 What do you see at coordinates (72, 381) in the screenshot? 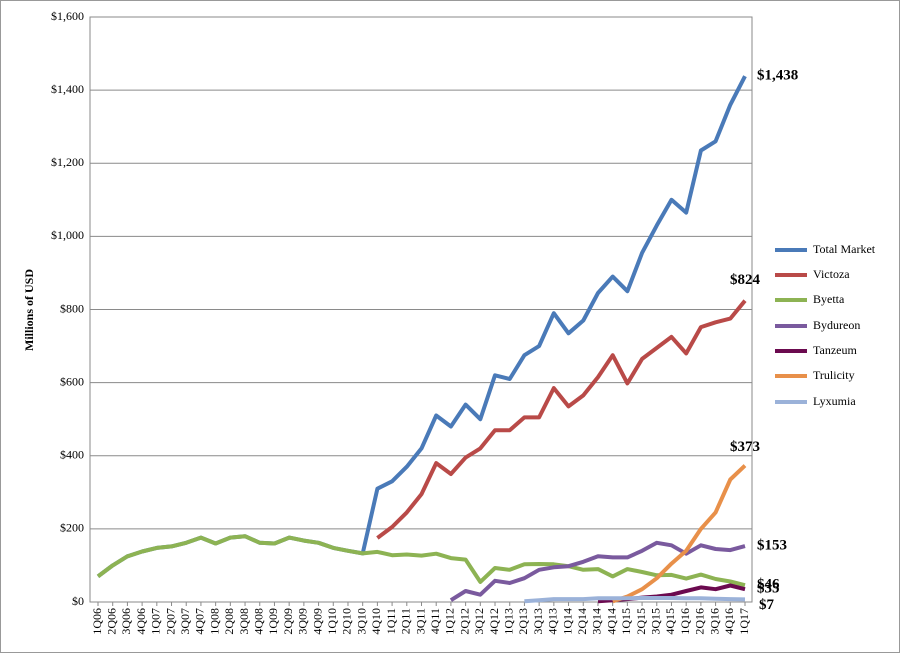
I see `y-tick-label: $600` at bounding box center [72, 381].